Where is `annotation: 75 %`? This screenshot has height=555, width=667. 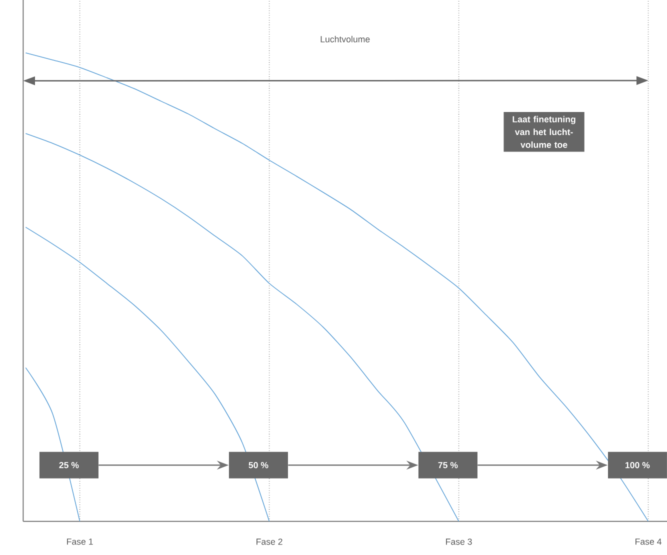
annotation: 75 % is located at coordinates (448, 465).